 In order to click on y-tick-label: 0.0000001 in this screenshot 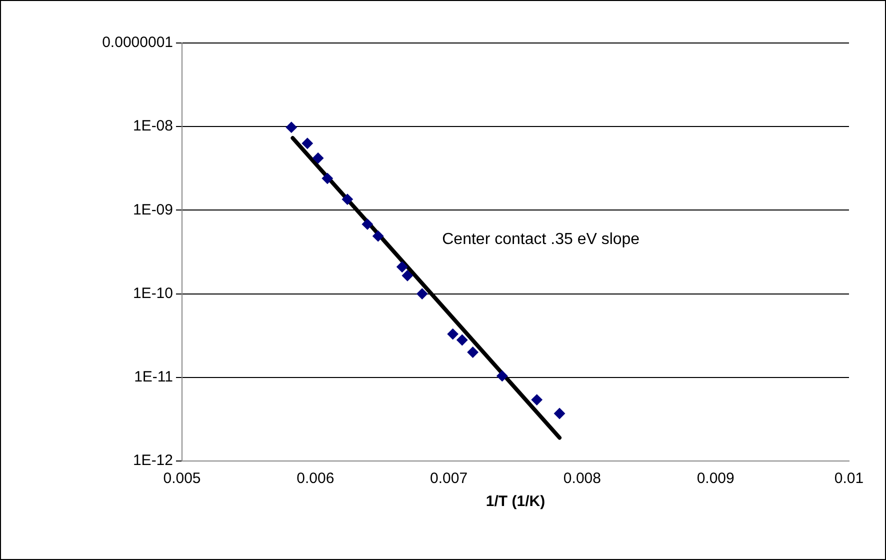, I will do `click(137, 43)`.